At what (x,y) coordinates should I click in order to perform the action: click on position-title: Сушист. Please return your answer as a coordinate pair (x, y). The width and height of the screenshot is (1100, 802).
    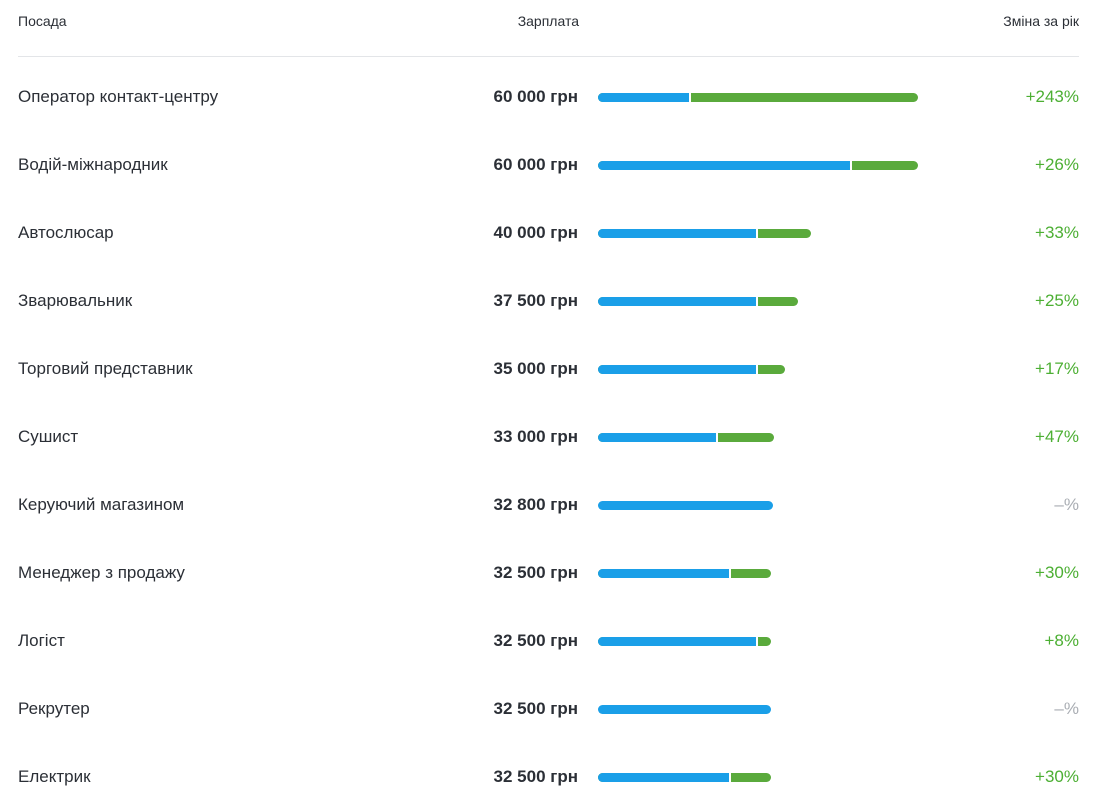
    Looking at the image, I should click on (48, 436).